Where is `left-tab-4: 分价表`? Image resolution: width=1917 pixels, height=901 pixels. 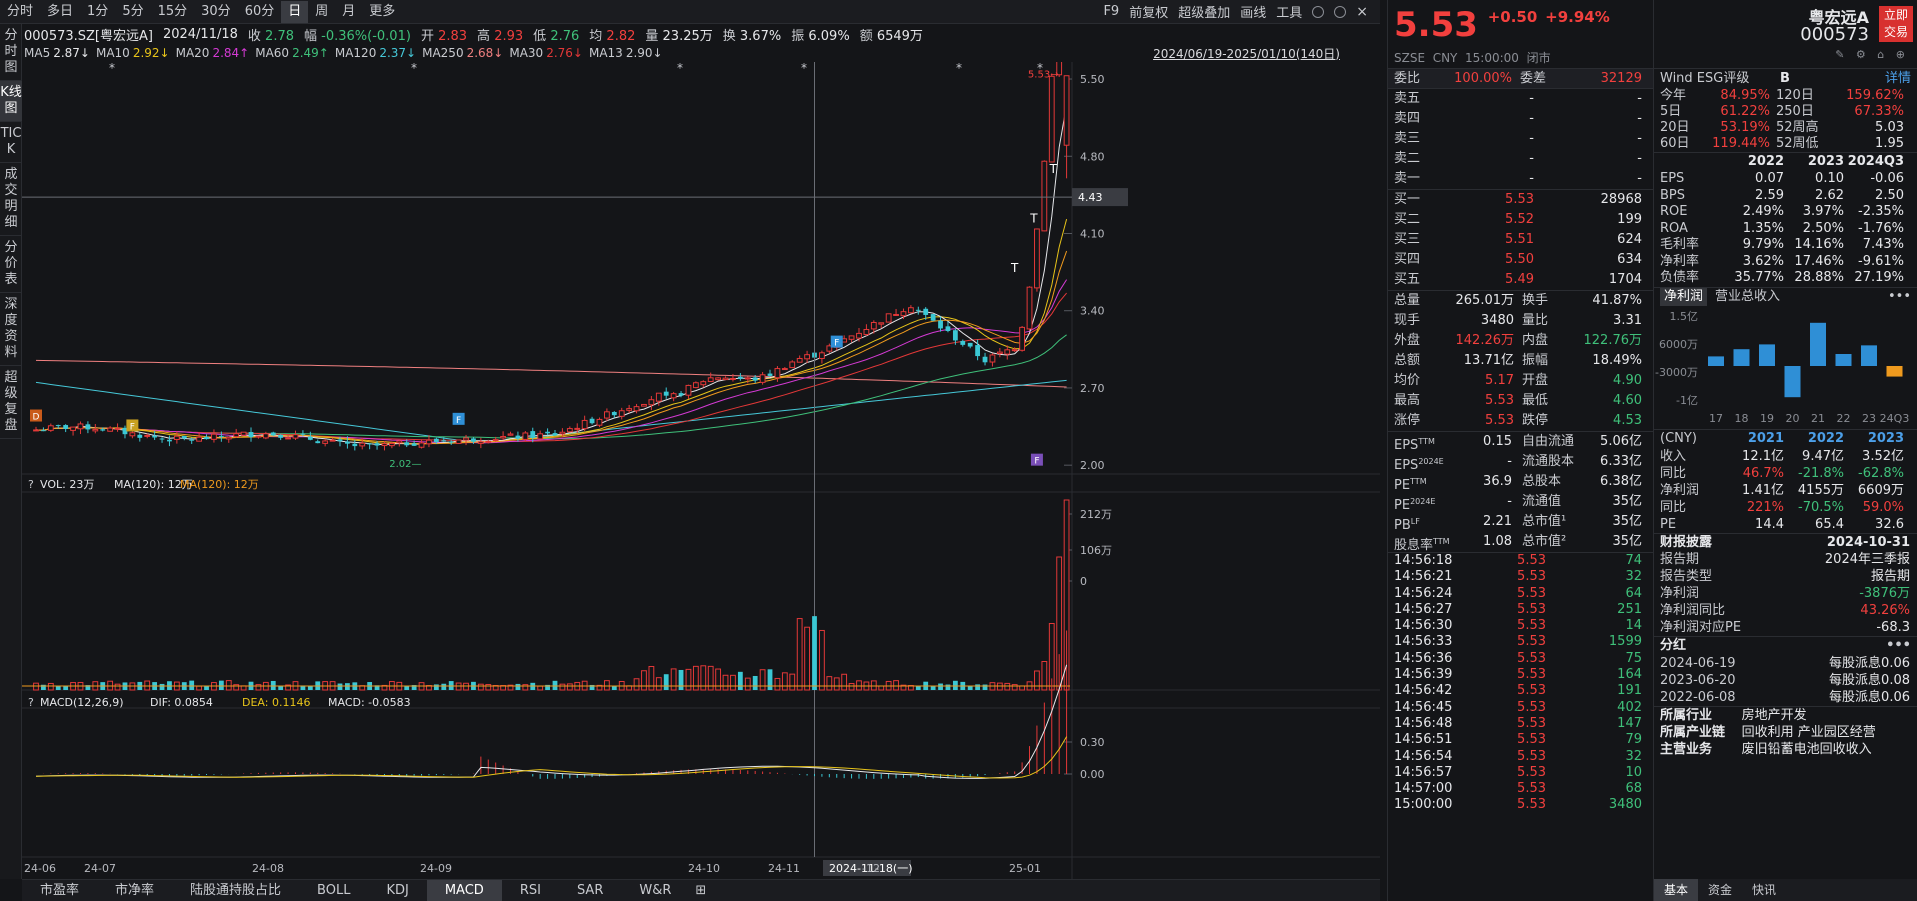 left-tab-4: 分价表 is located at coordinates (11, 264).